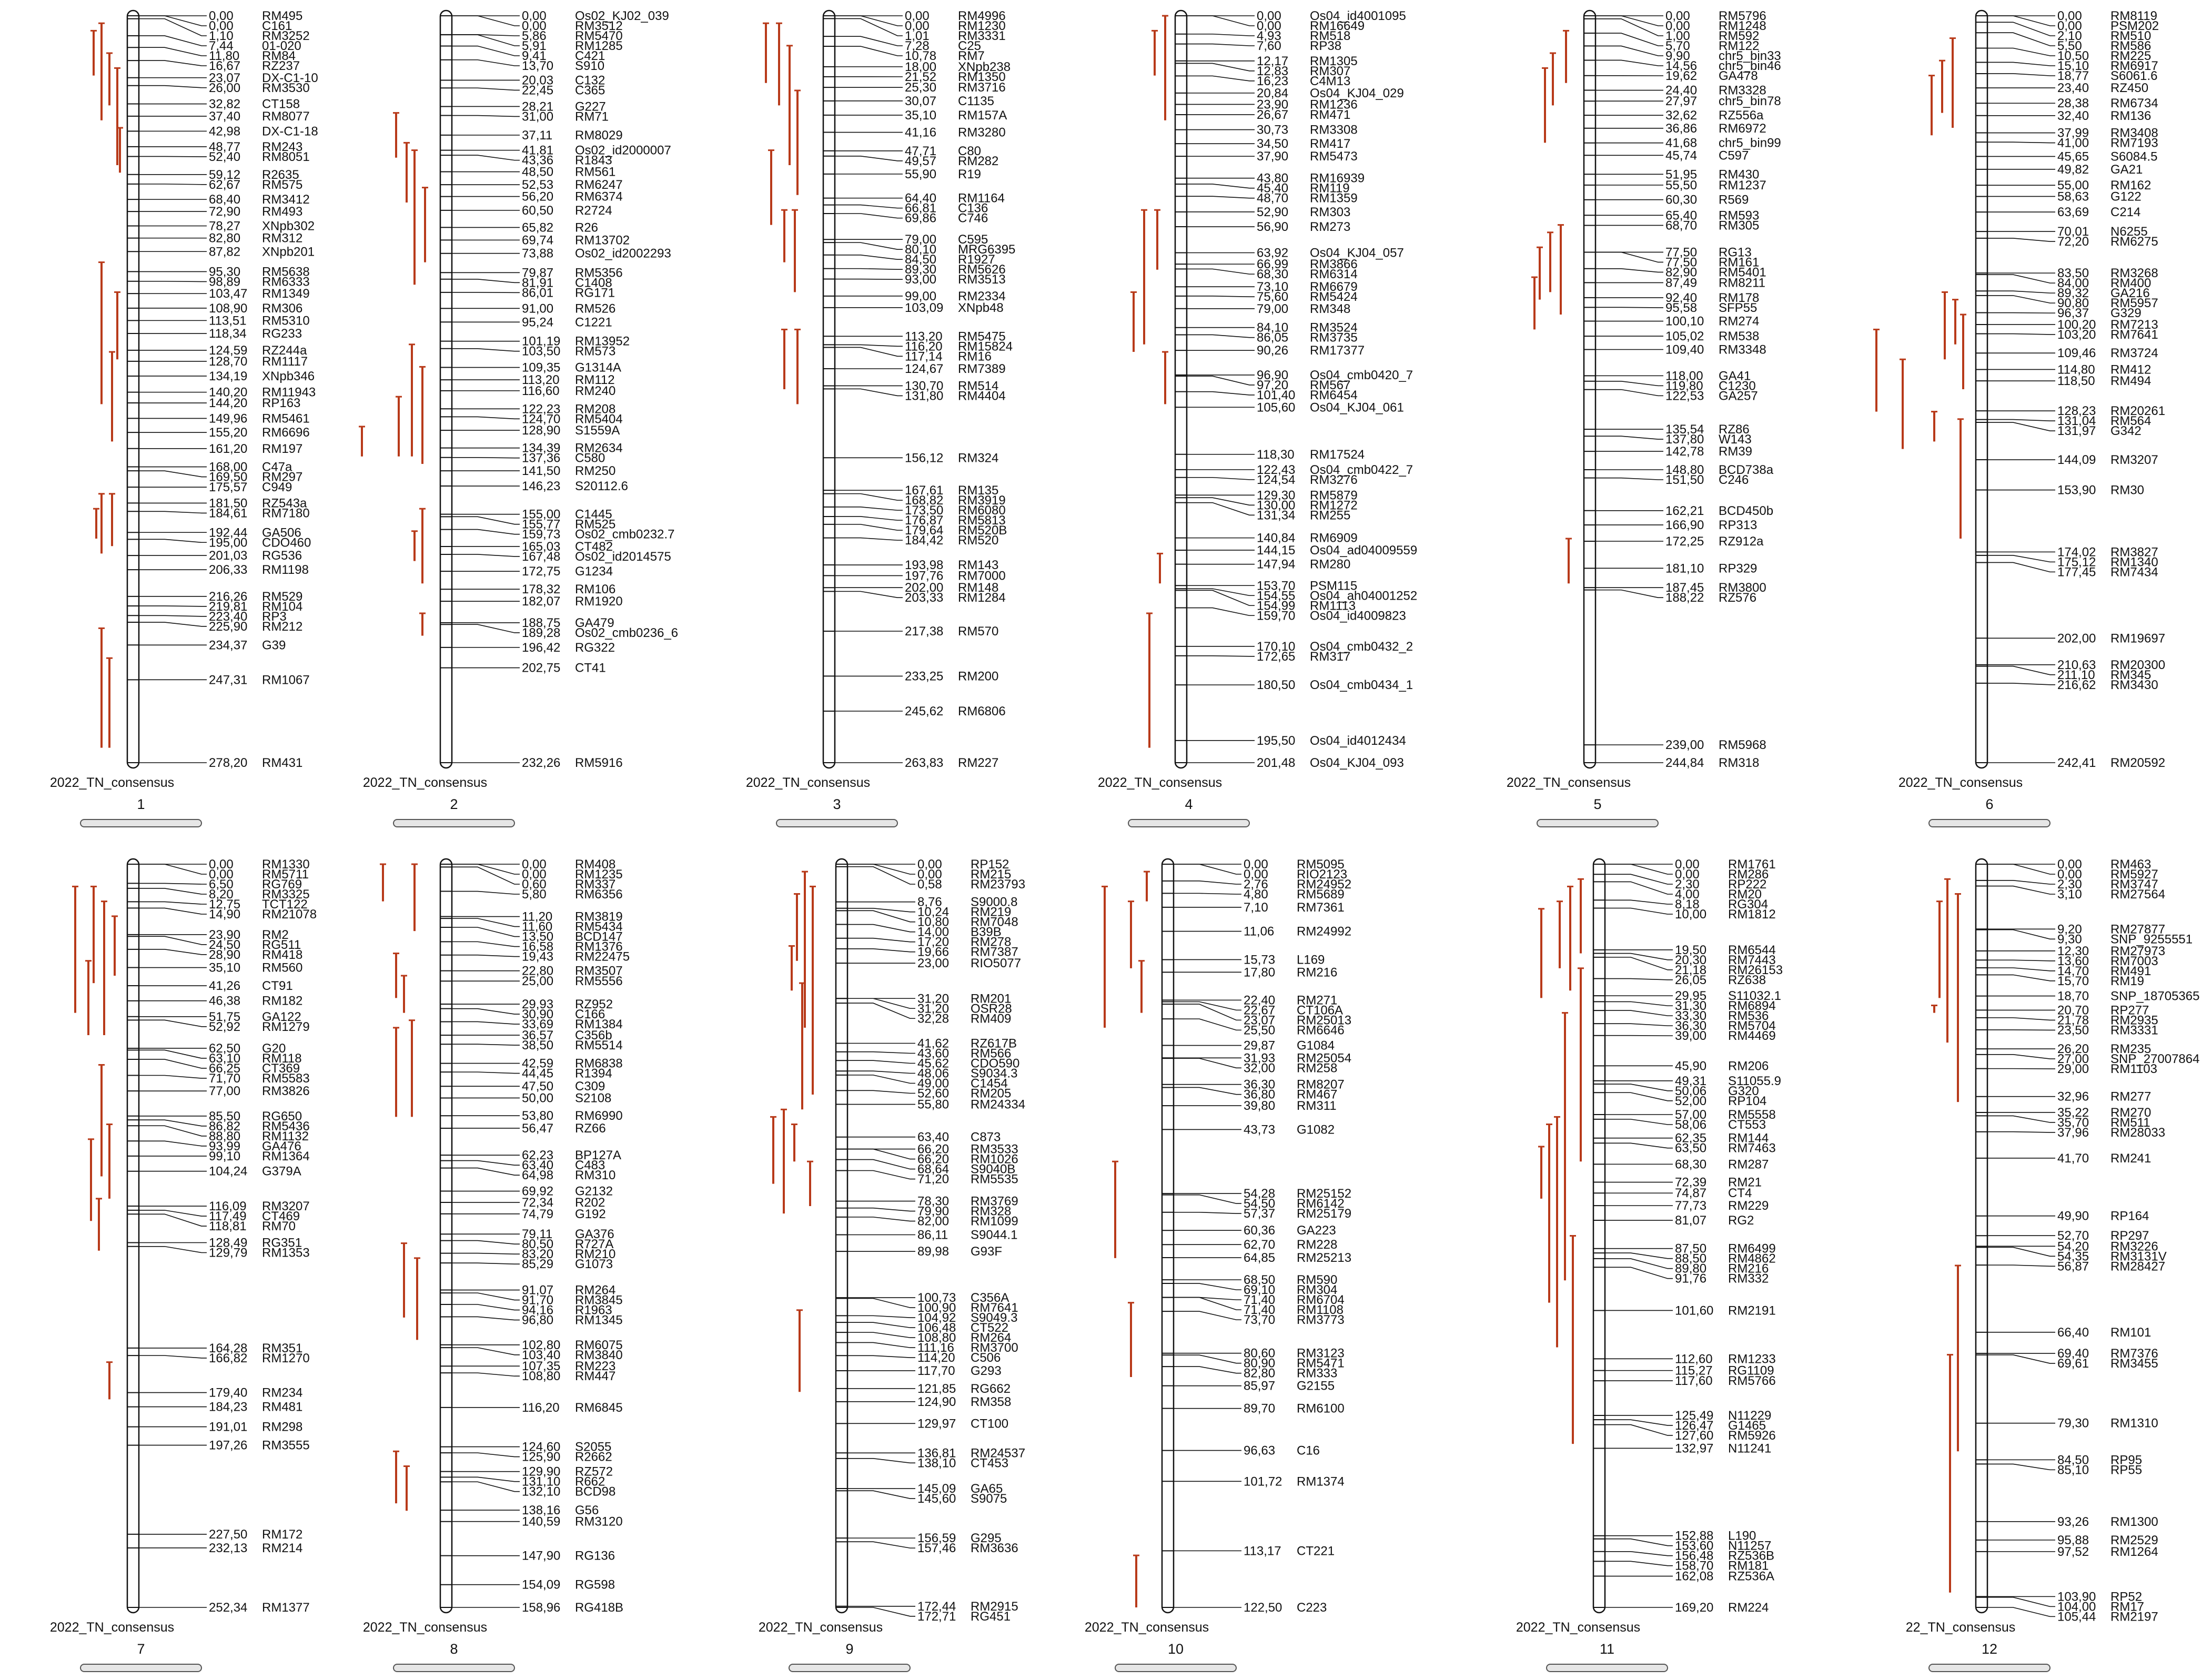 The image size is (2212, 1680). What do you see at coordinates (228, 763) in the screenshot?
I see `marker-position: 278,20` at bounding box center [228, 763].